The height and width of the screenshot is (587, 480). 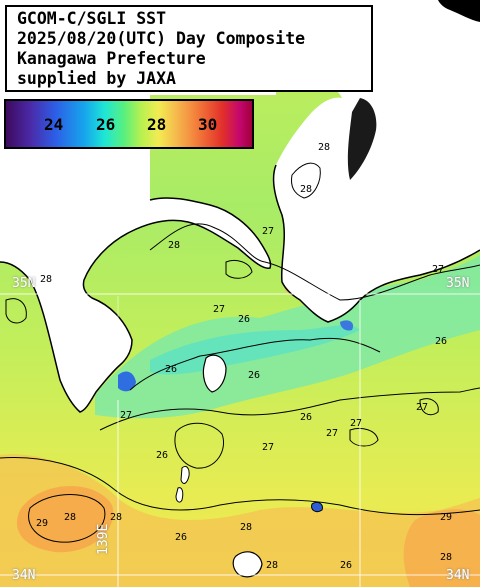 I want to click on lat-label-34n-left: 34N, so click(x=24, y=575).